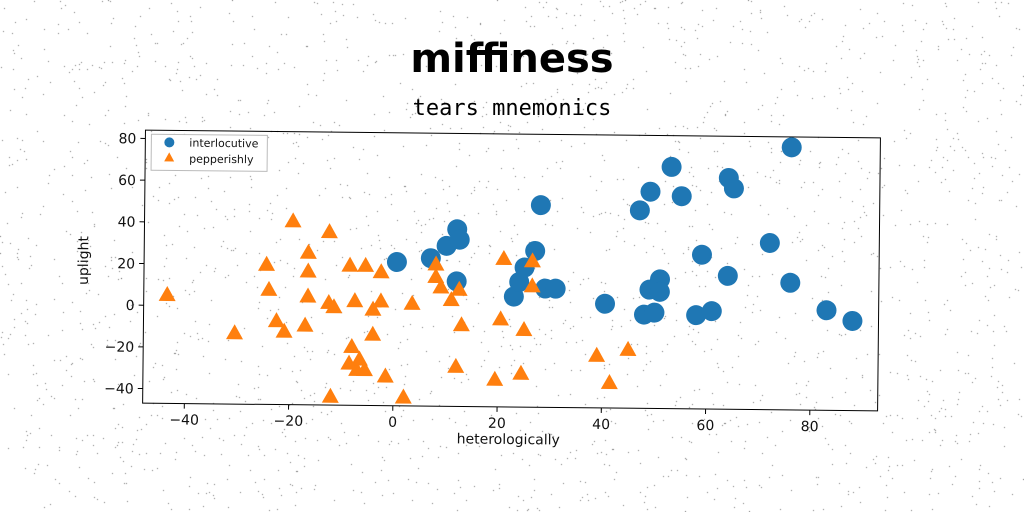 The image size is (1024, 512). Describe the element at coordinates (601, 425) in the screenshot. I see `x-tick-label: 40` at that location.